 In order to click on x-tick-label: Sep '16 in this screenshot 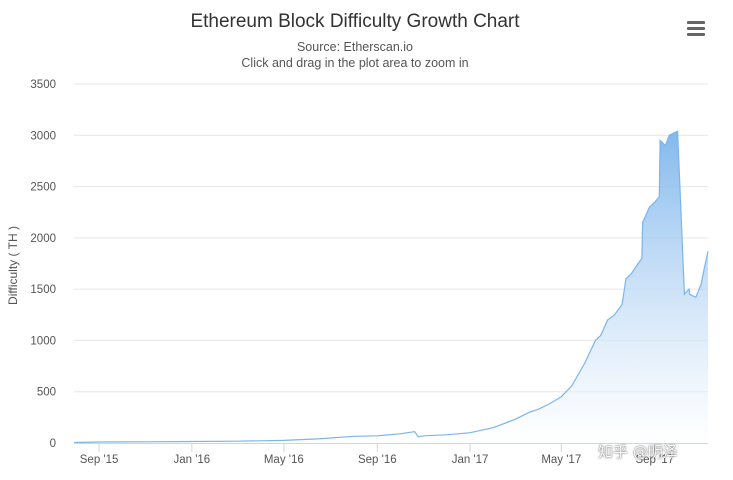, I will do `click(377, 460)`.